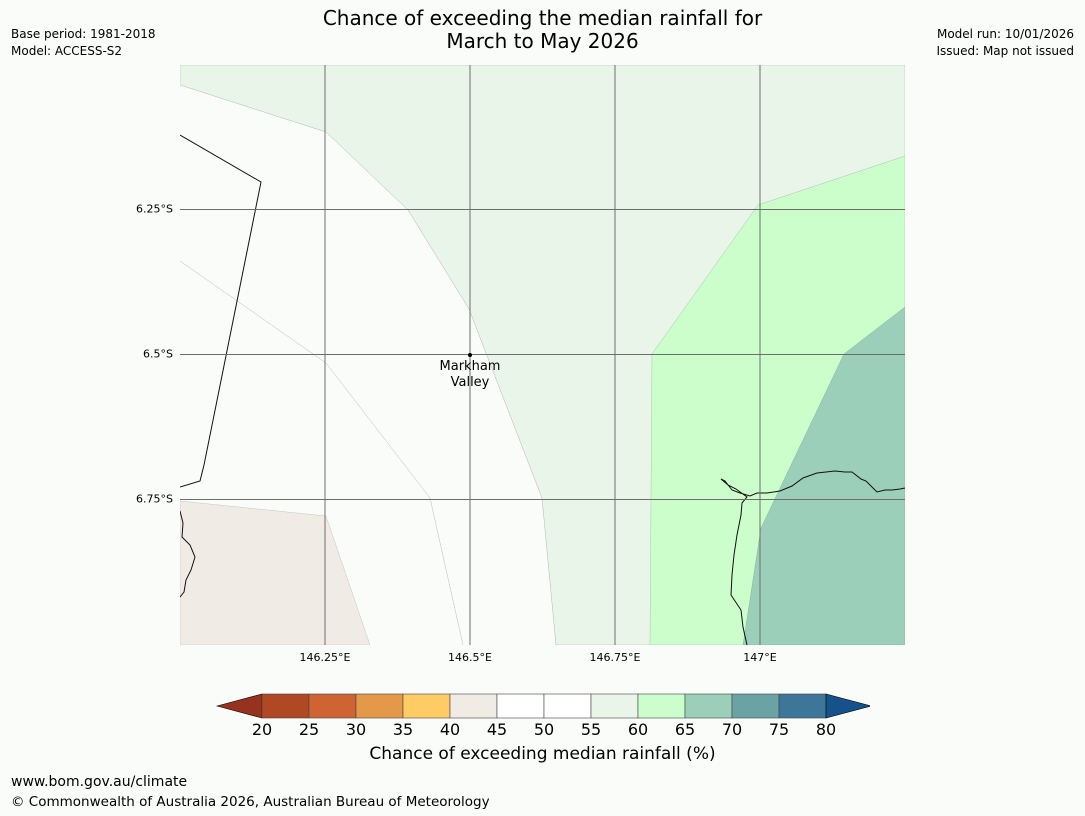 Image resolution: width=1085 pixels, height=816 pixels. I want to click on lon-label-146-75: 146.75°E, so click(615, 657).